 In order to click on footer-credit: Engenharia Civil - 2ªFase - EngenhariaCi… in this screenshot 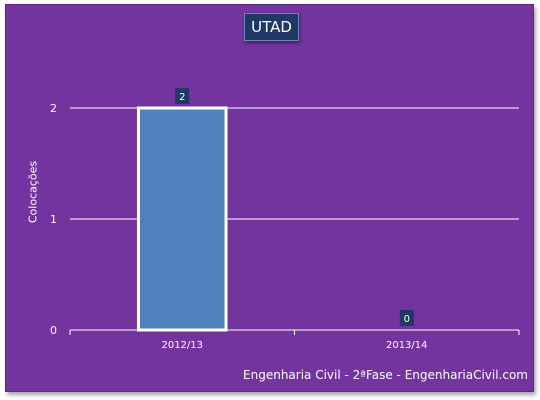, I will do `click(385, 375)`.